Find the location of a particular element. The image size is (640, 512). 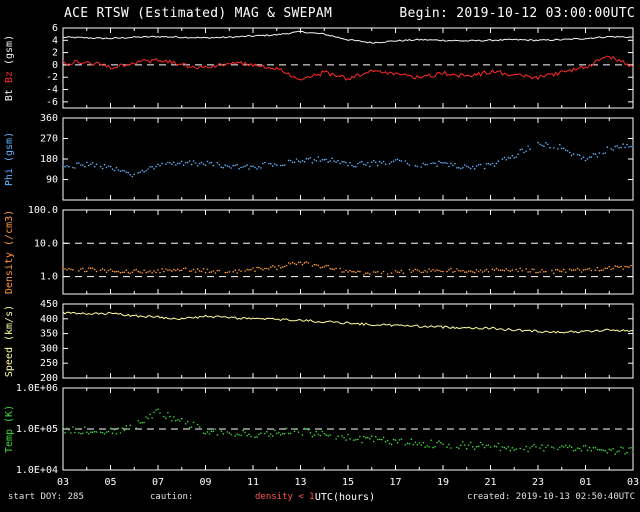

svg-text: 1.0E+04 is located at coordinates (37, 470).